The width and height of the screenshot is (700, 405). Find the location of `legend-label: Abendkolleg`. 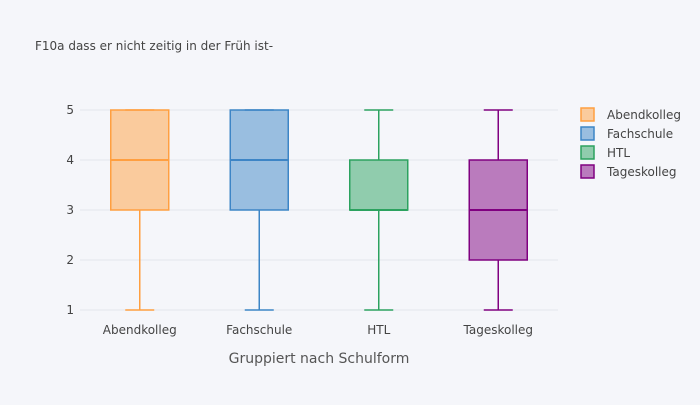

legend-label: Abendkolleg is located at coordinates (644, 115).